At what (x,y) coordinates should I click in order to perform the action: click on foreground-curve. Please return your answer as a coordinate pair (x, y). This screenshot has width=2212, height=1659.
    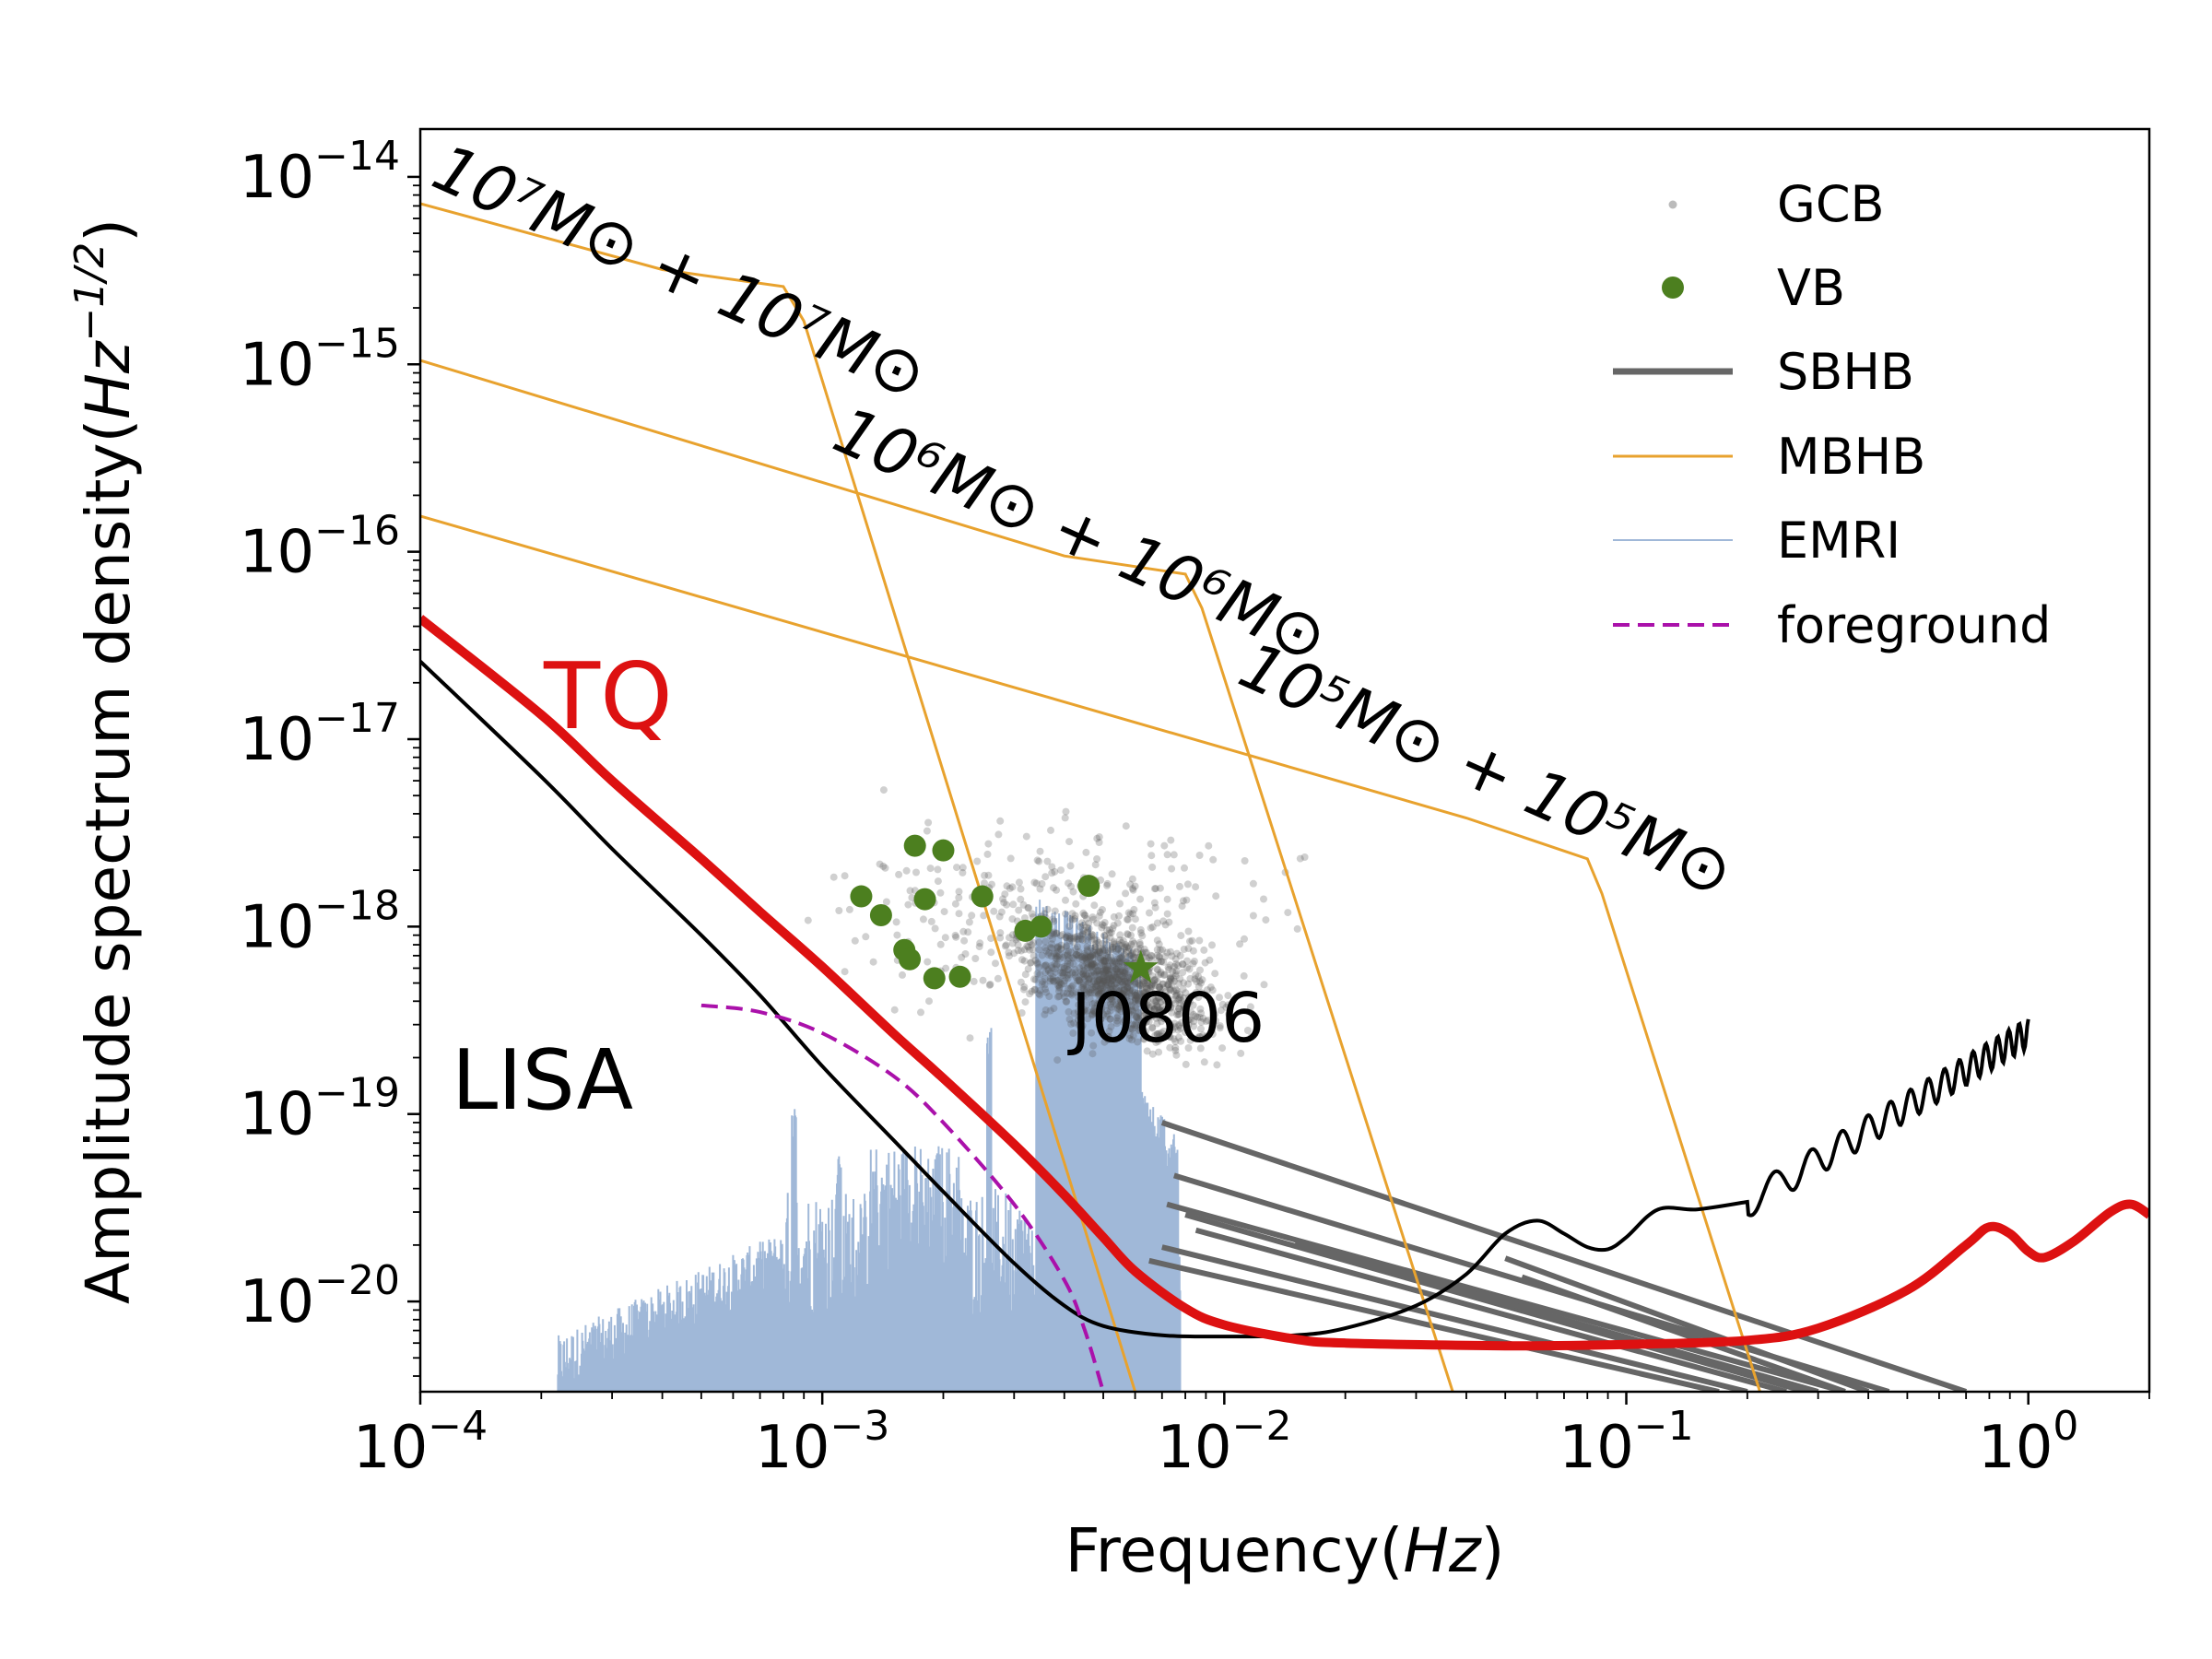
    Looking at the image, I should click on (902, 1197).